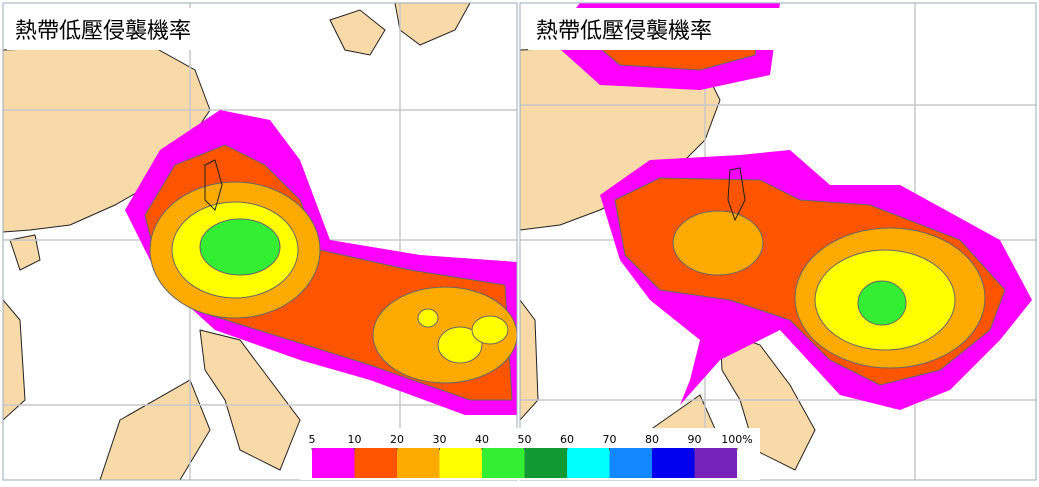  Describe the element at coordinates (610, 439) in the screenshot. I see `legend-tick-label: 70` at that location.